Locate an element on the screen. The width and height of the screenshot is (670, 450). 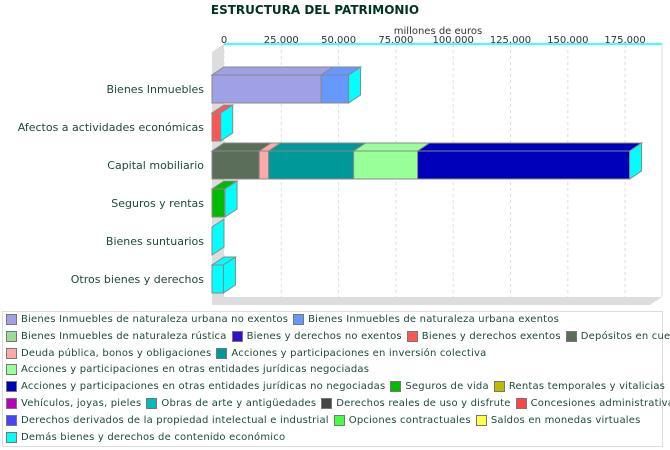
legend-label: Bienes y derechos no exentos is located at coordinates (324, 336).